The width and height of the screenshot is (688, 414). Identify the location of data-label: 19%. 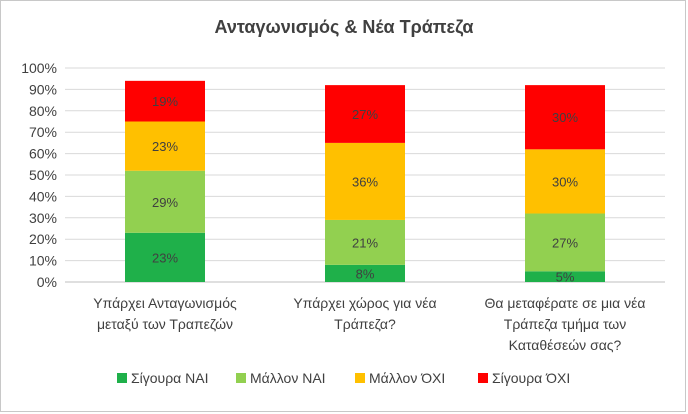
(165, 101).